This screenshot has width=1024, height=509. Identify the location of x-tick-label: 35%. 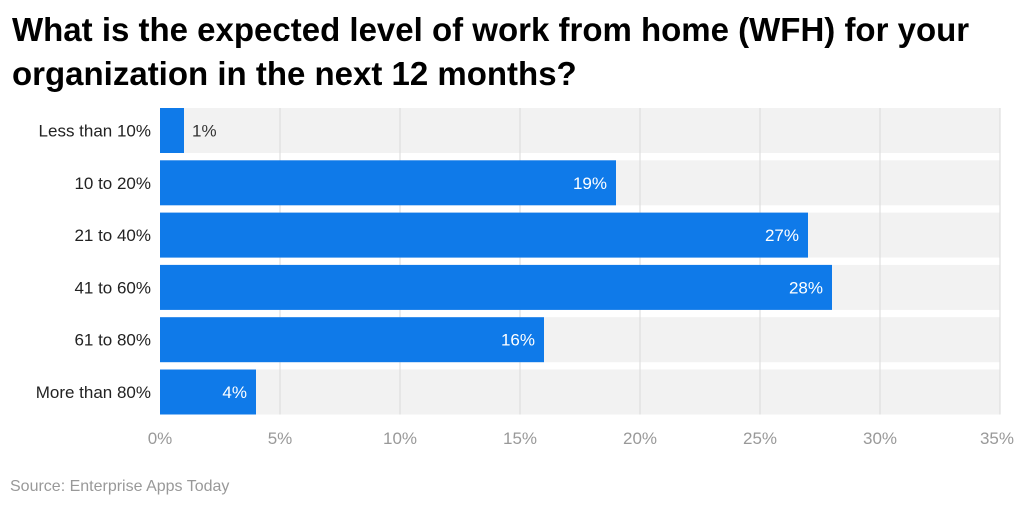
(997, 438).